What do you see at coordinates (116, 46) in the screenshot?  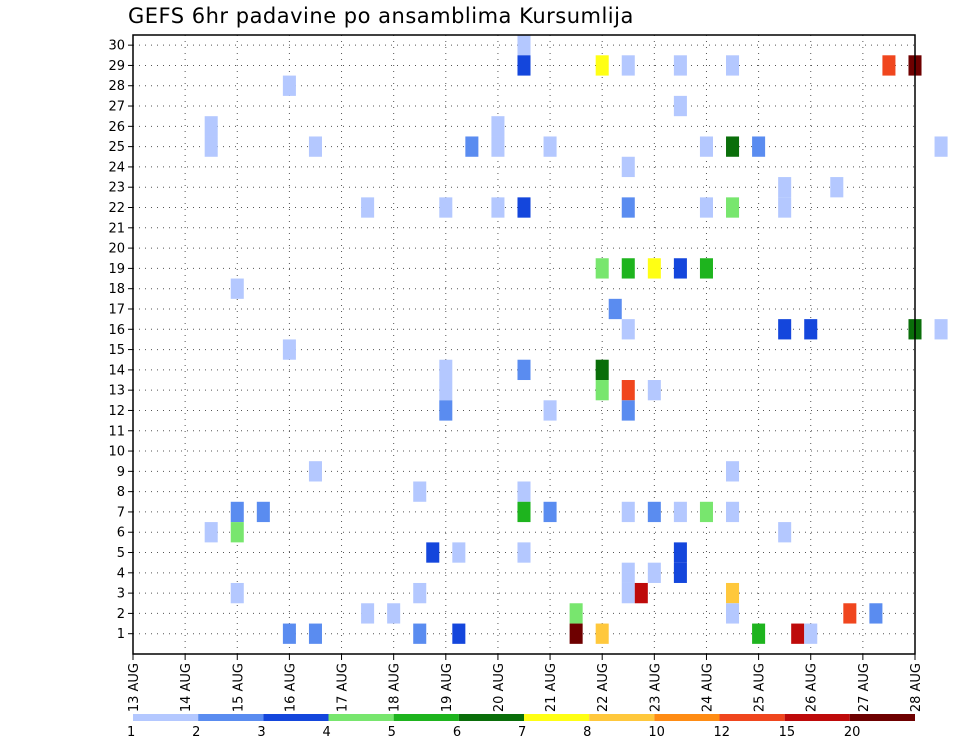 I see `y-tick-label: 30` at bounding box center [116, 46].